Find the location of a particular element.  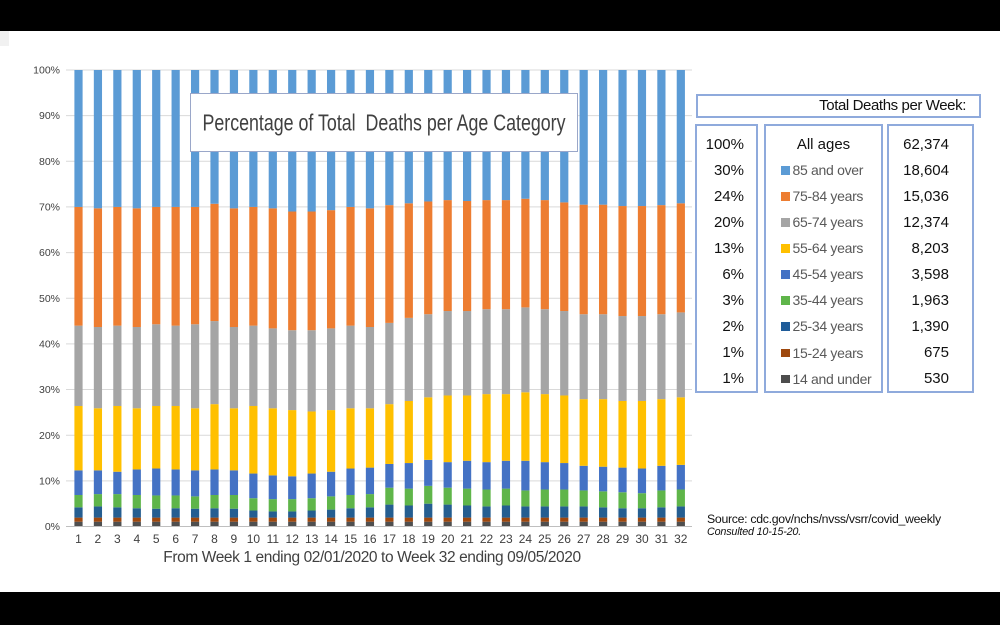

svg-text: 40% is located at coordinates (49, 345).